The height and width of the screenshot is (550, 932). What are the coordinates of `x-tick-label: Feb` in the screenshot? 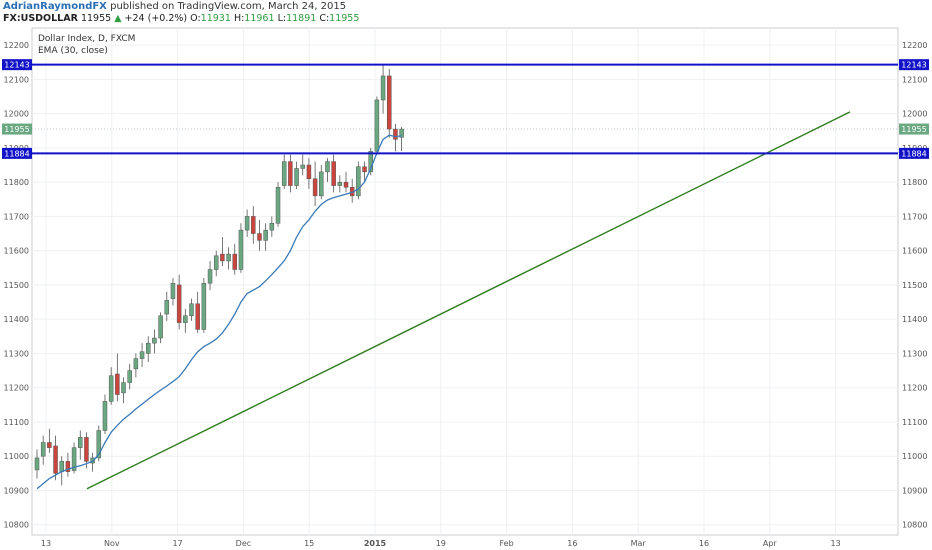 It's located at (507, 543).